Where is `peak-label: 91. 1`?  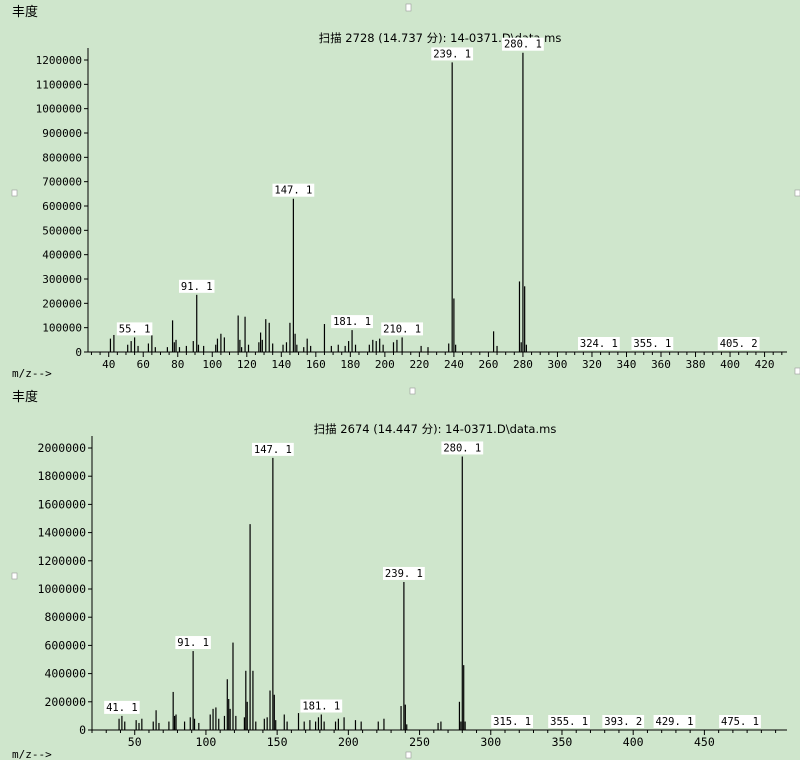 peak-label: 91. 1 is located at coordinates (193, 643).